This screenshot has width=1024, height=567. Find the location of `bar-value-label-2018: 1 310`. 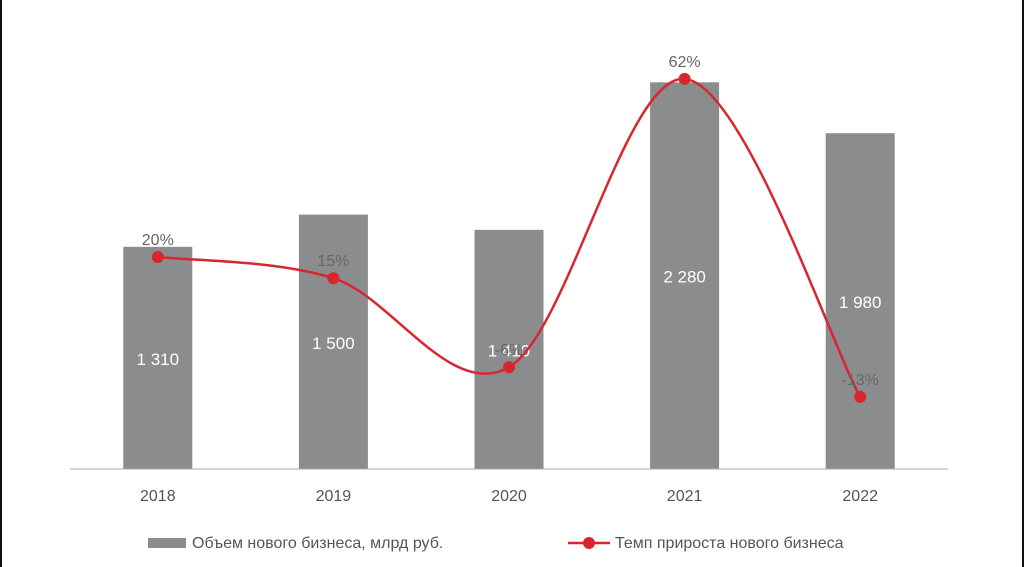

bar-value-label-2018: 1 310 is located at coordinates (158, 359).